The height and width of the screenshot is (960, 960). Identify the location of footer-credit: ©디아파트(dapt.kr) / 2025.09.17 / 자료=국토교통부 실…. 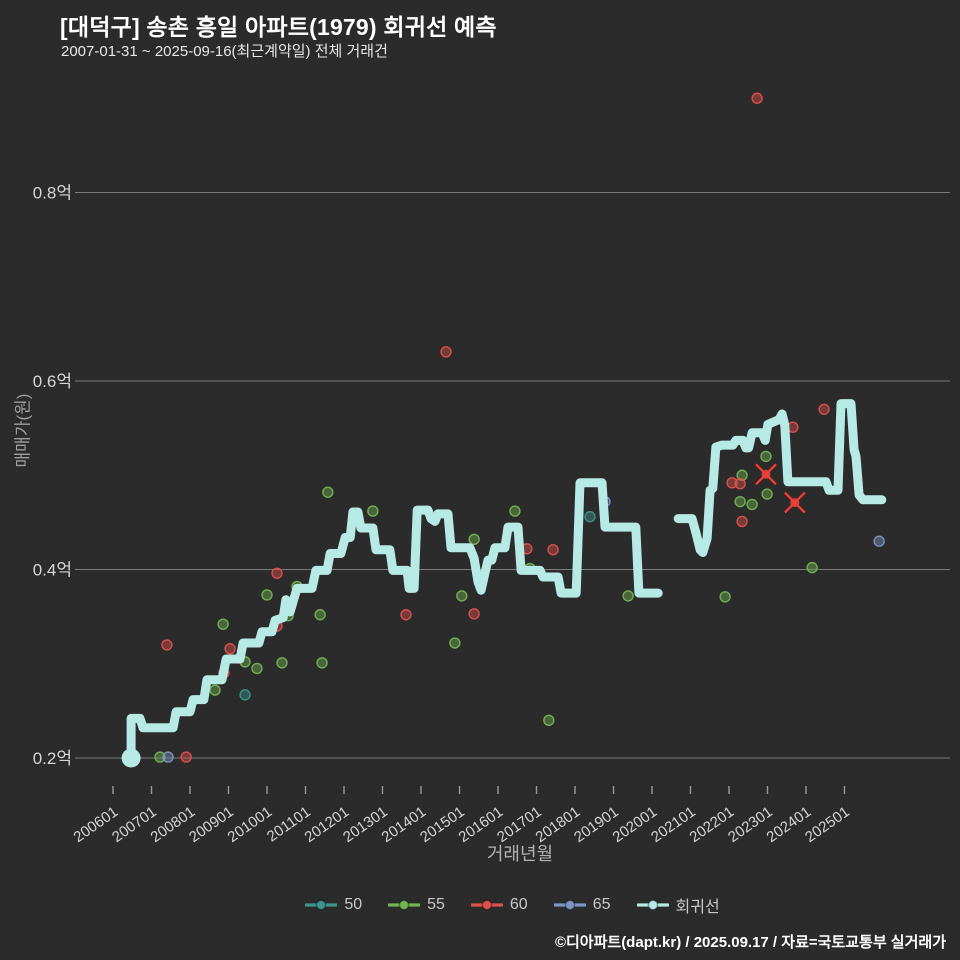
(750, 942).